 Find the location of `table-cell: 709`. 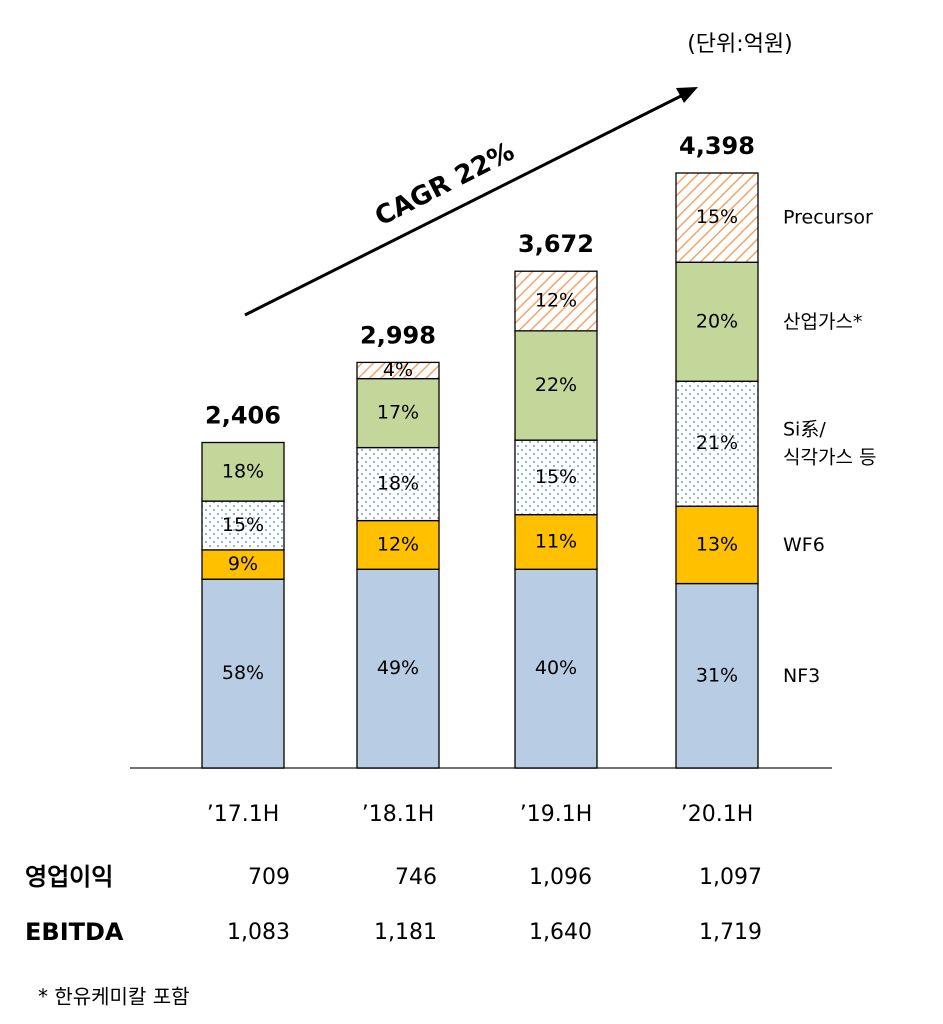

table-cell: 709 is located at coordinates (269, 877).